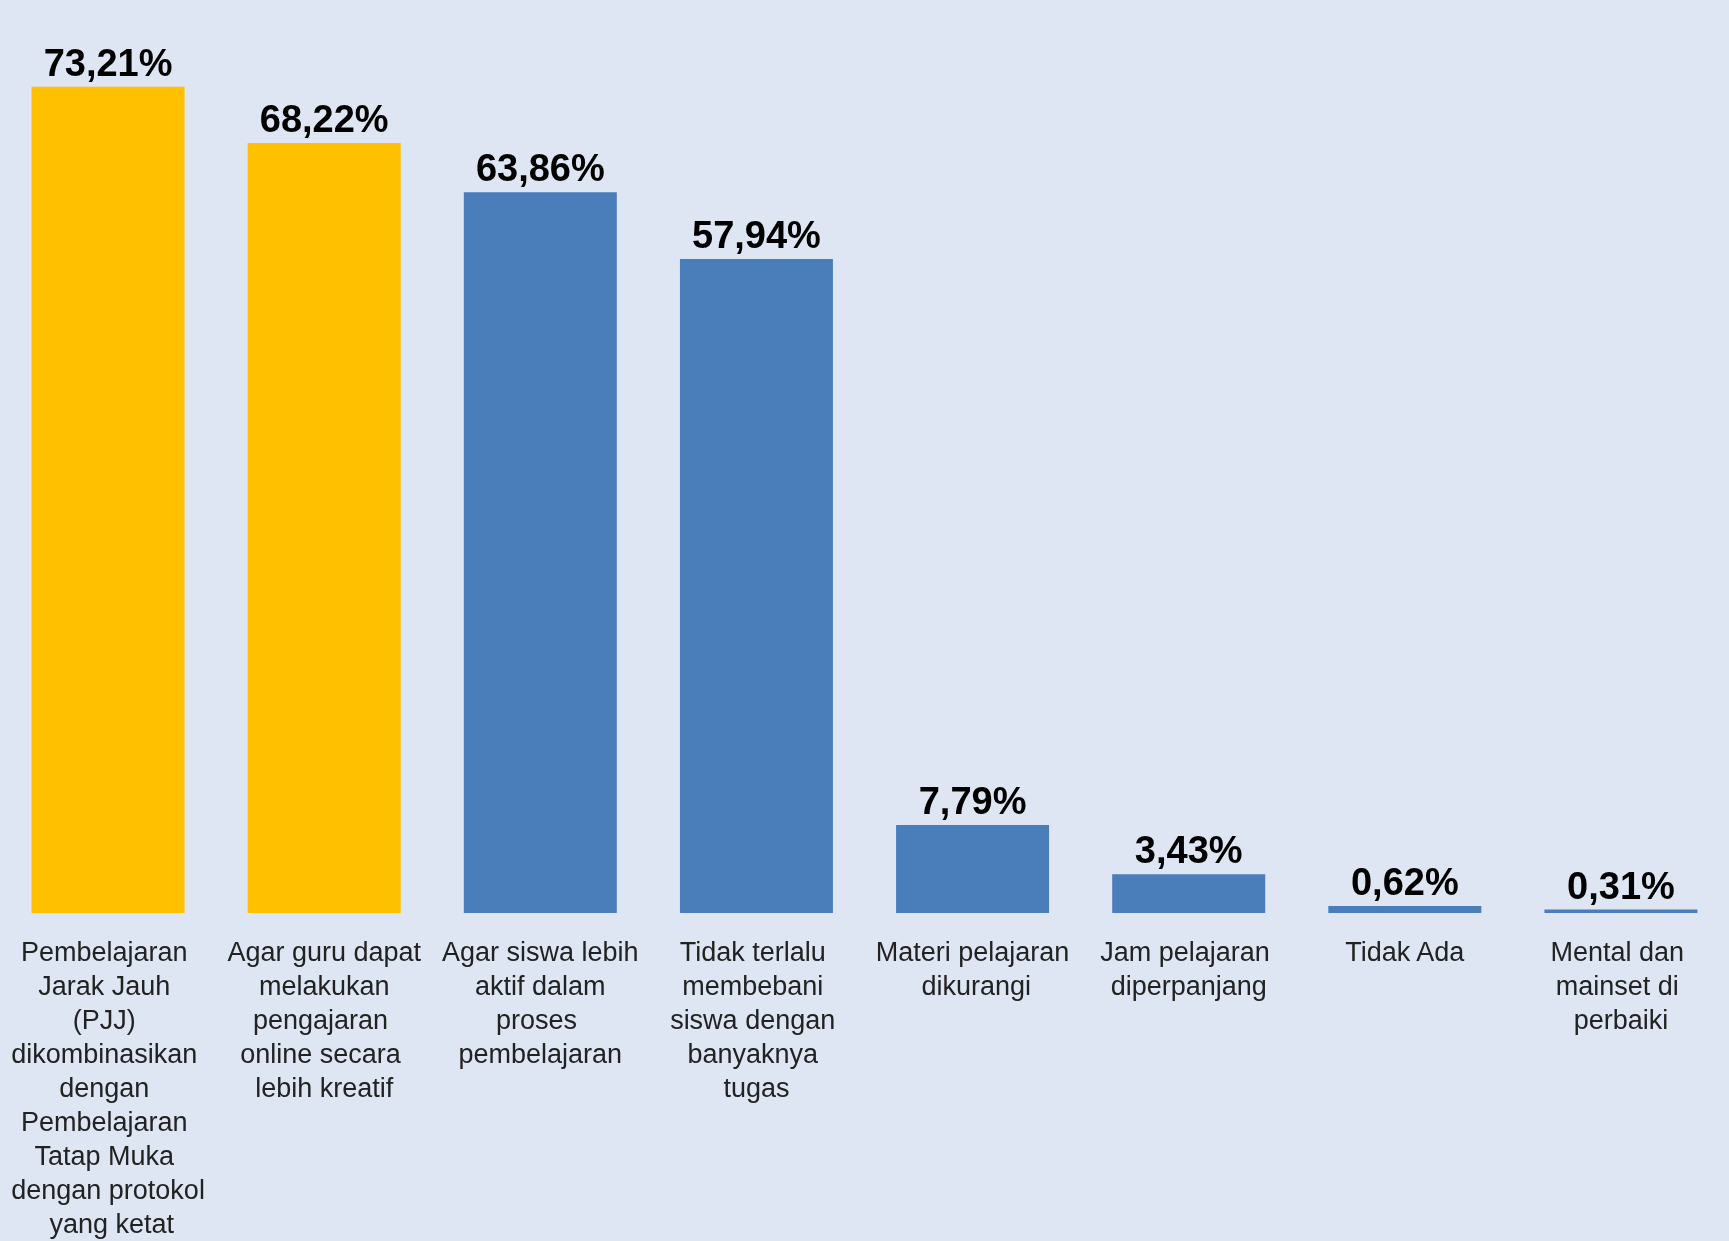 This screenshot has width=1729, height=1241. I want to click on category-label: Pembelajaran Jarak Jauh (PJJ) dikombinasikan dengan Pembelajaran Tatap Muka dengan protokol yang ketat, so click(108, 1088).